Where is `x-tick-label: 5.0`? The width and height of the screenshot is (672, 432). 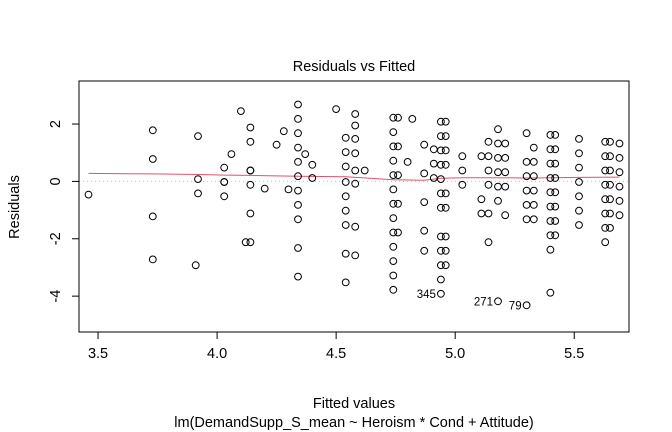
x-tick-label: 5.0 is located at coordinates (455, 354).